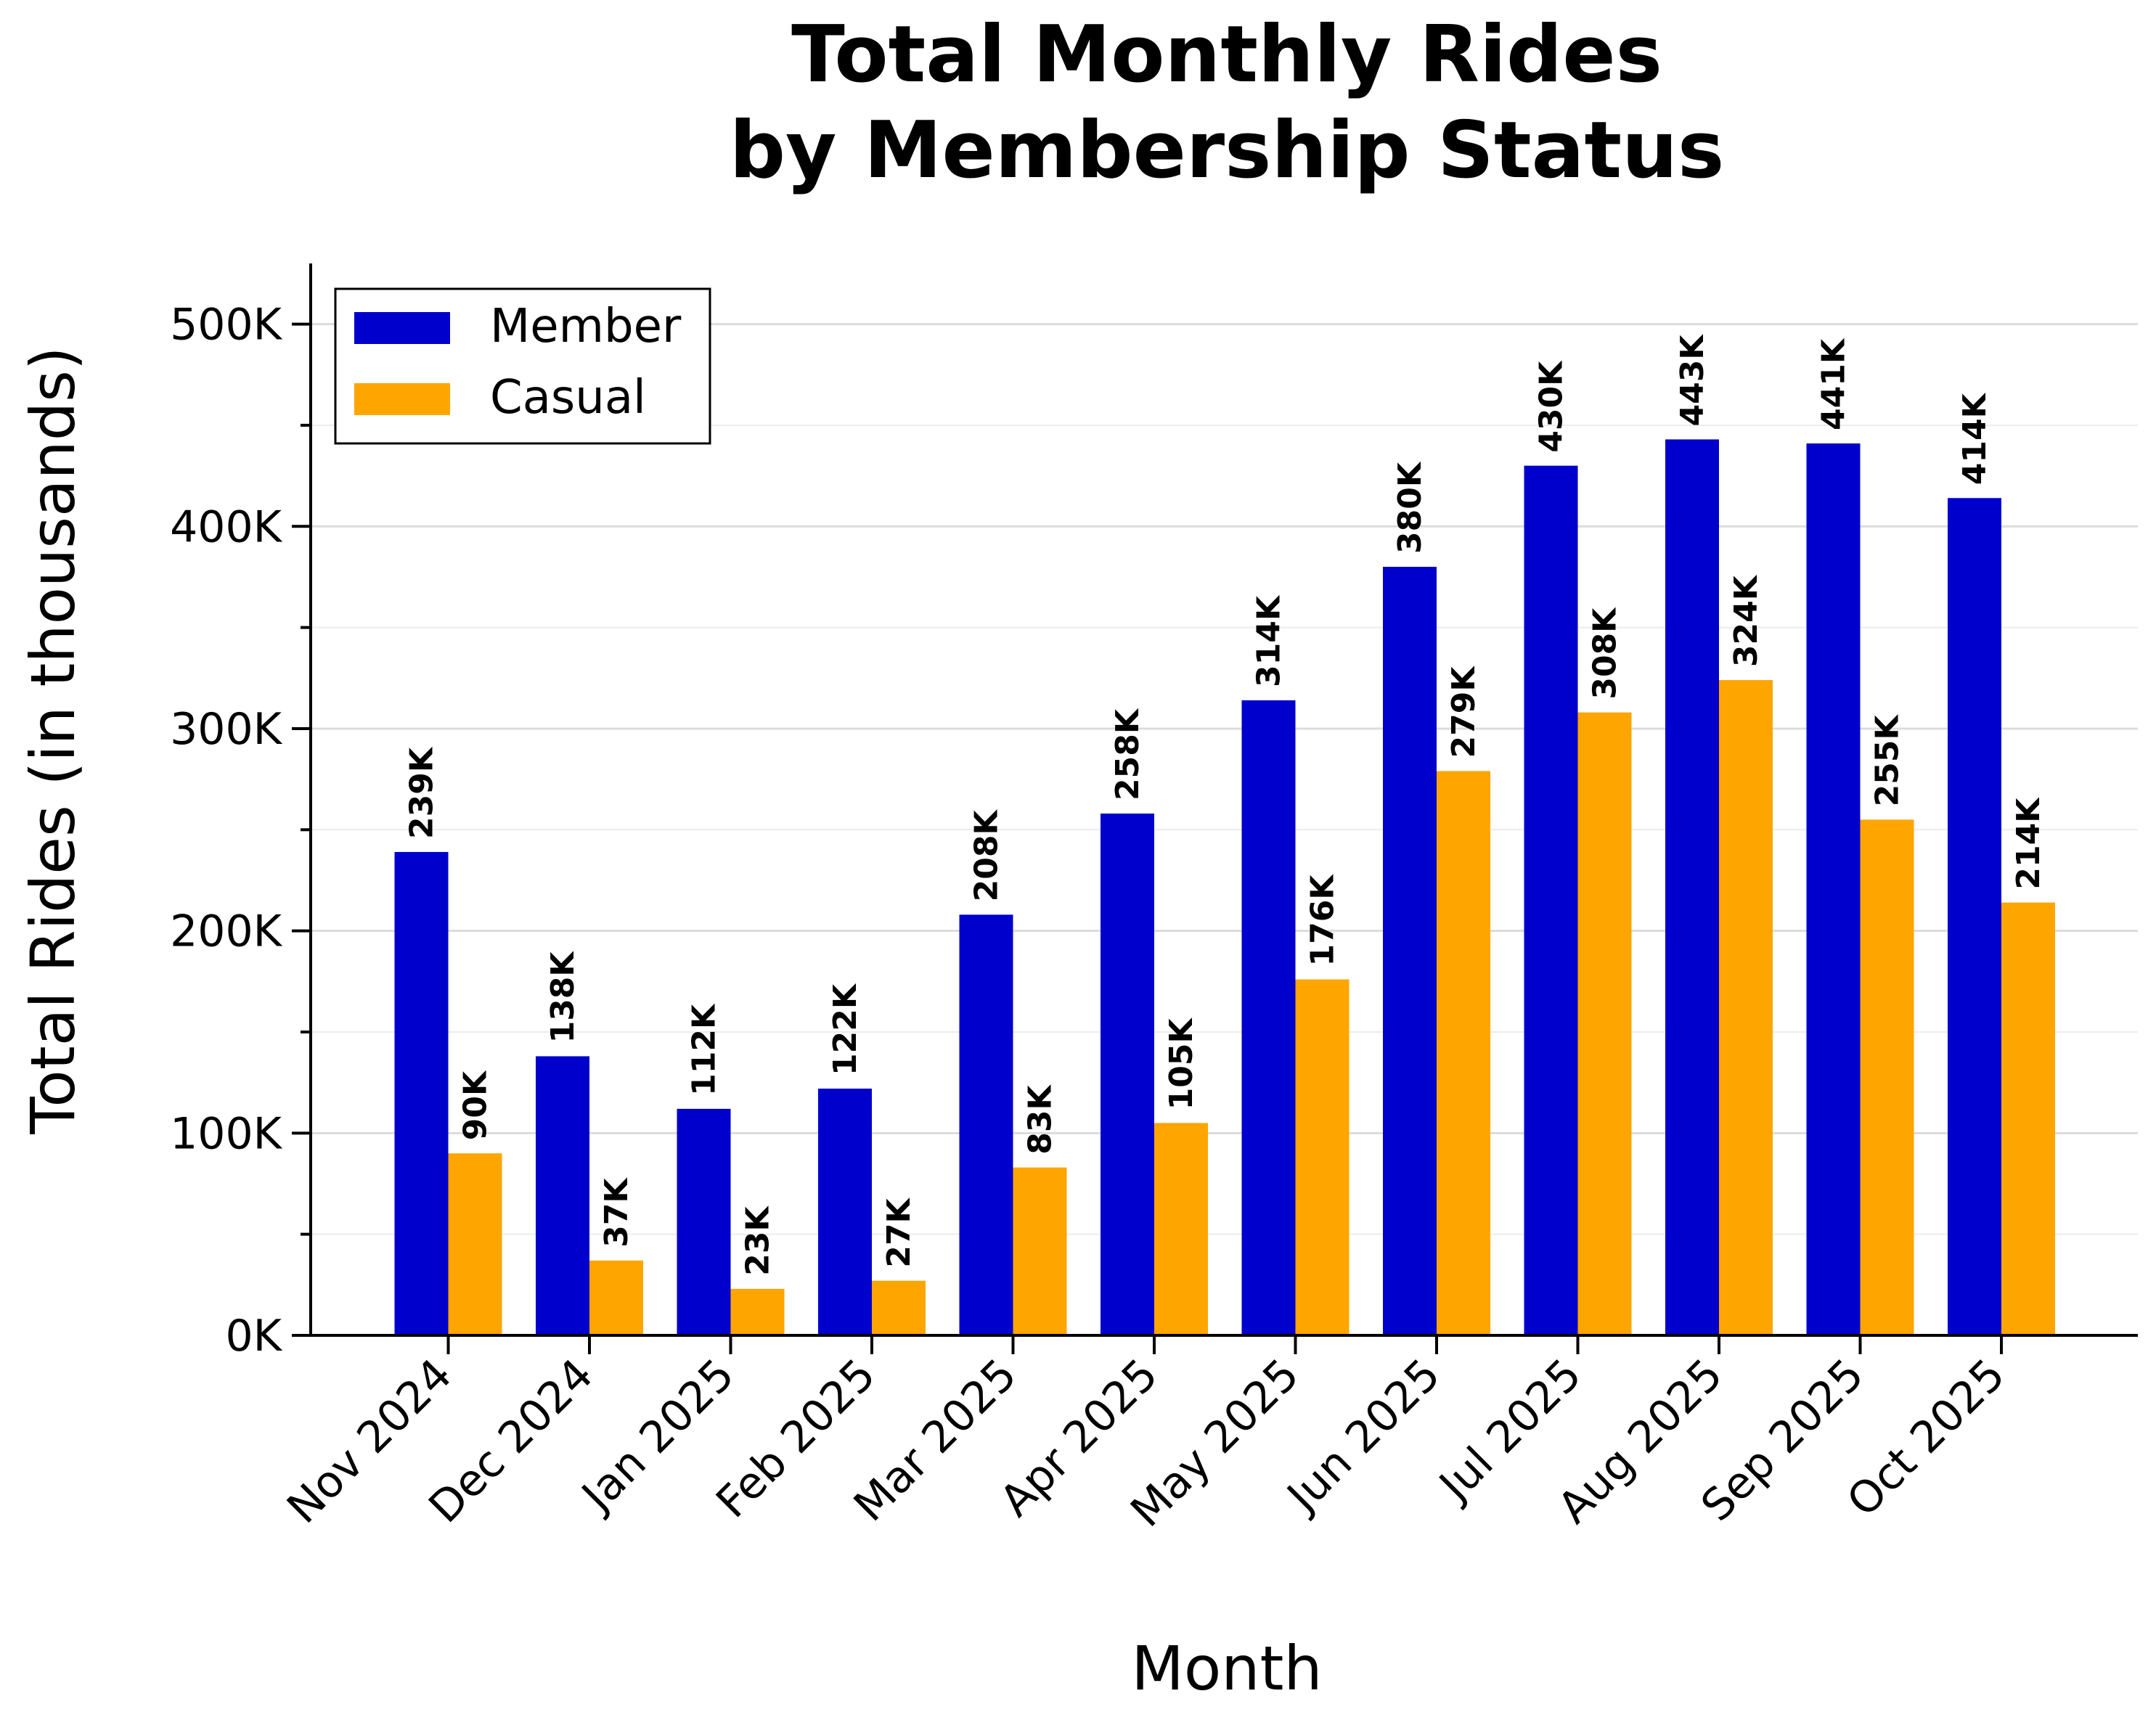 The image size is (2156, 1720). I want to click on data-label-casual-11: 214K, so click(2029, 843).